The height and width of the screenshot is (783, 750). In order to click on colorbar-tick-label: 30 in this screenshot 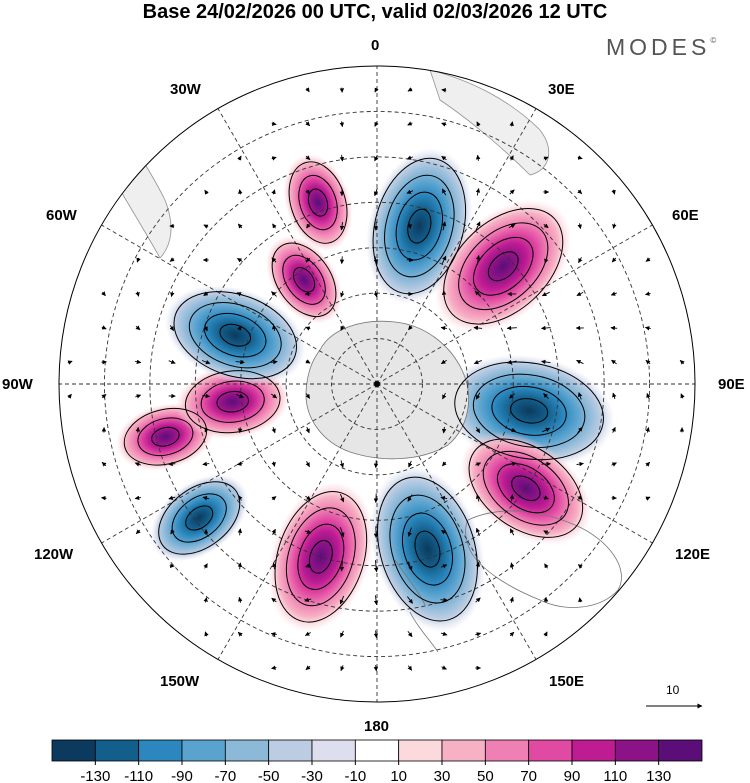, I will do `click(442, 775)`.